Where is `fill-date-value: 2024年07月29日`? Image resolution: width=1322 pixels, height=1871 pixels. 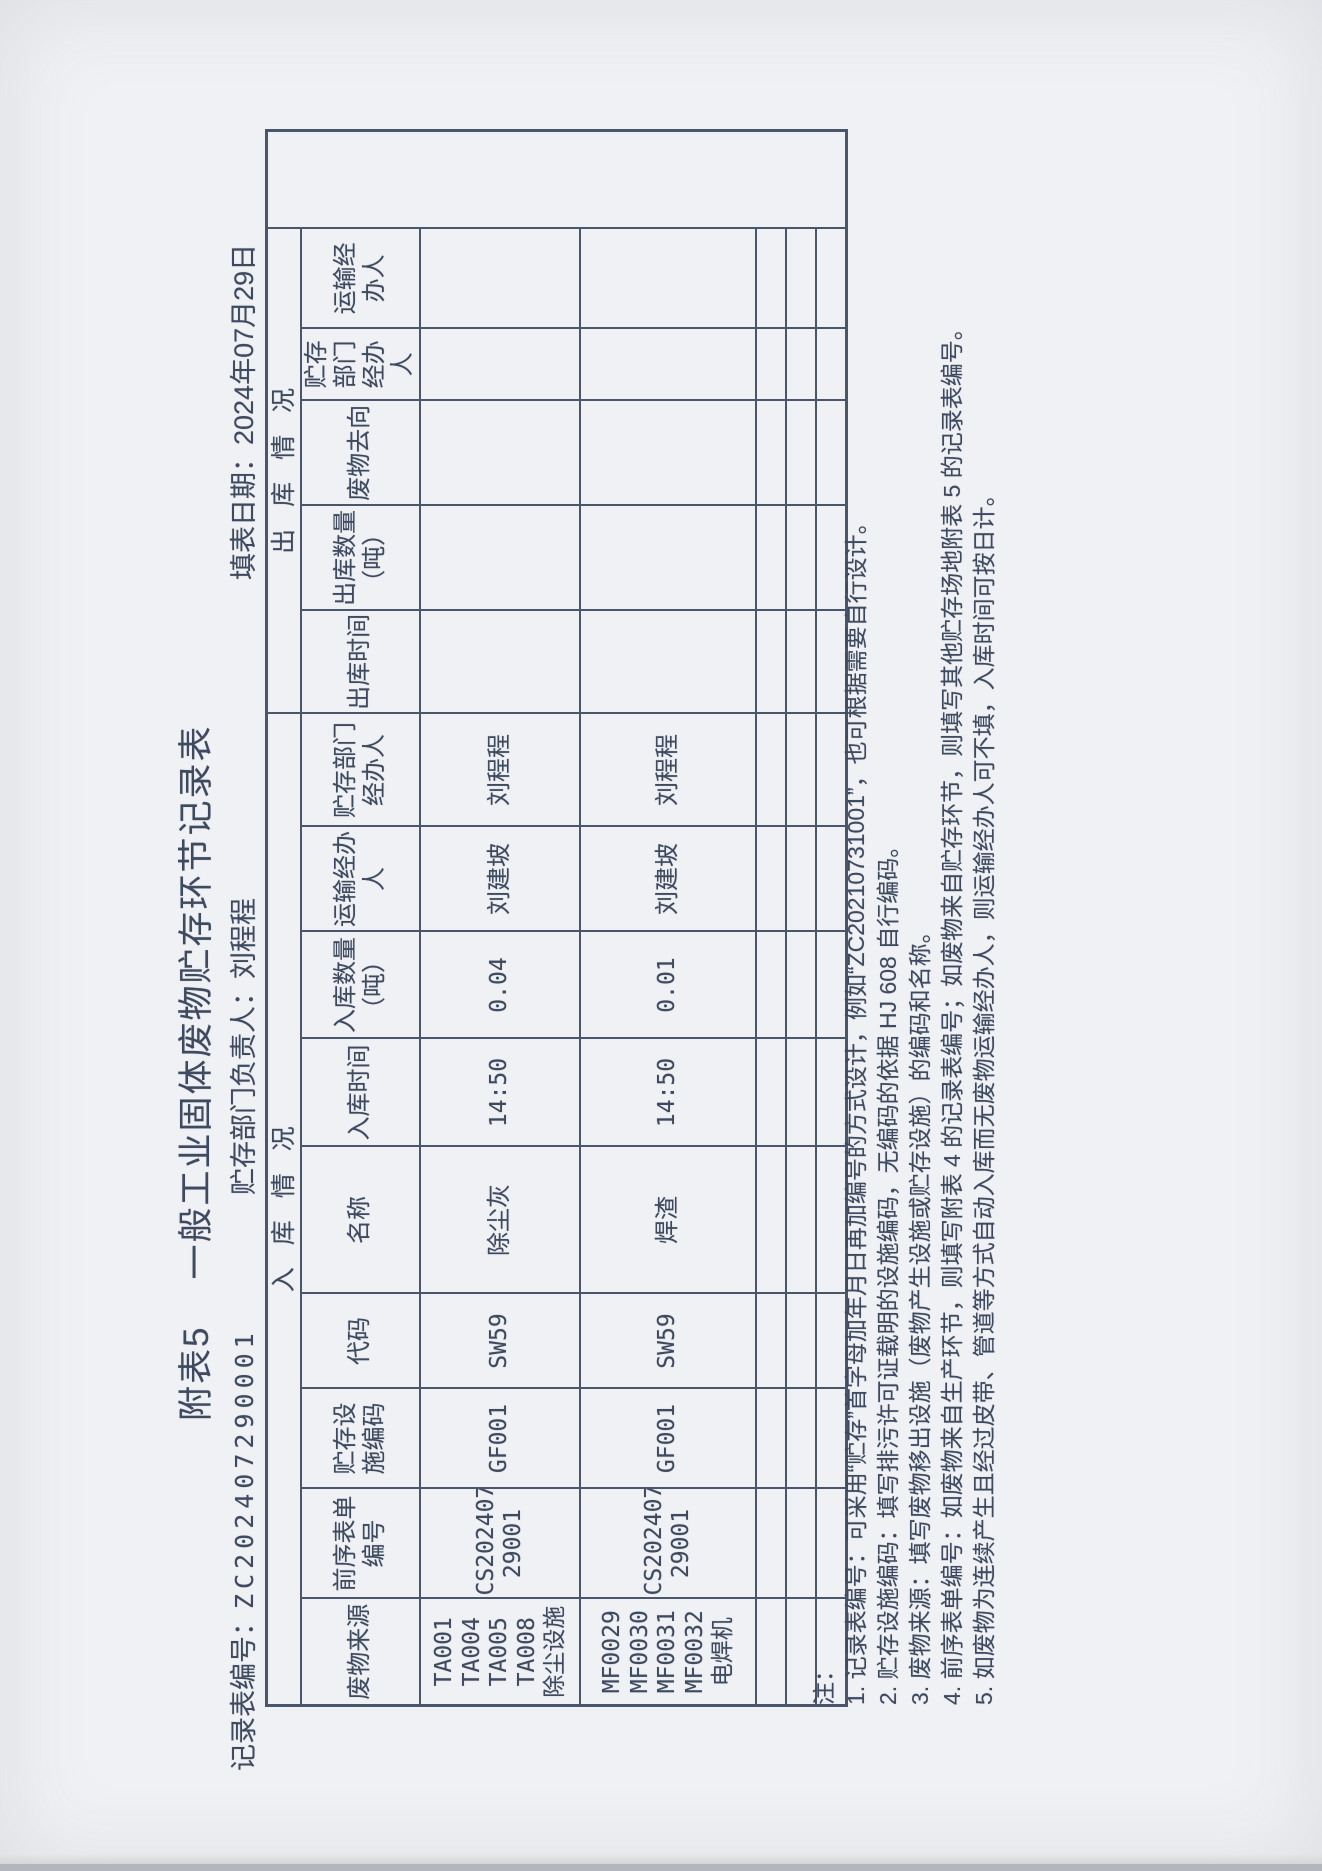 fill-date-value: 2024年07月29日 is located at coordinates (244, 344).